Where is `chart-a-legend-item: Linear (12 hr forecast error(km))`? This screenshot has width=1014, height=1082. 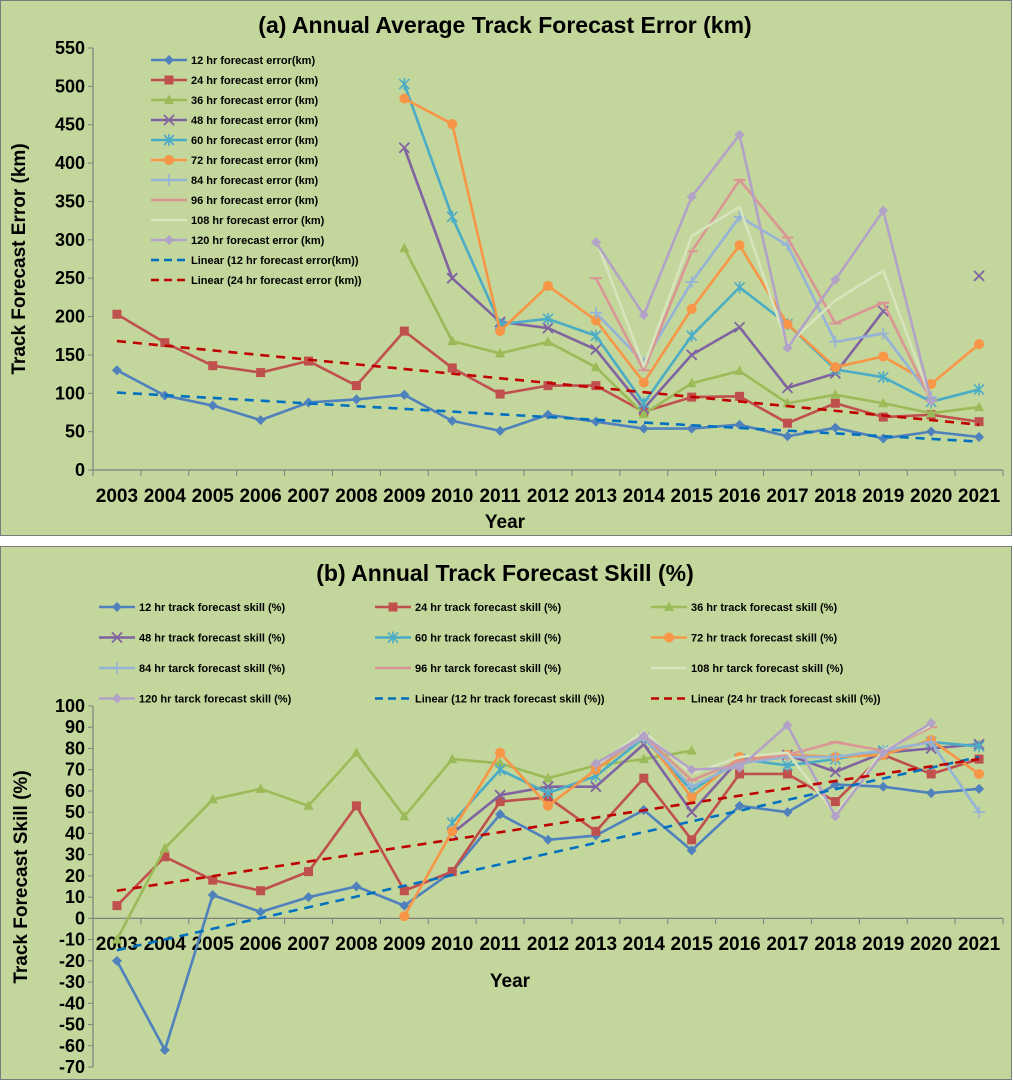 chart-a-legend-item: Linear (12 hr forecast error(km)) is located at coordinates (255, 261).